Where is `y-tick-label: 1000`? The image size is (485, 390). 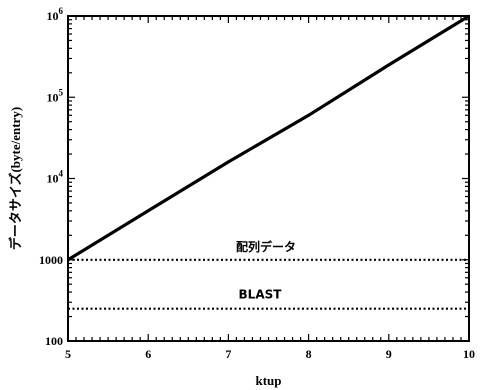 y-tick-label: 1000 is located at coordinates (51, 260).